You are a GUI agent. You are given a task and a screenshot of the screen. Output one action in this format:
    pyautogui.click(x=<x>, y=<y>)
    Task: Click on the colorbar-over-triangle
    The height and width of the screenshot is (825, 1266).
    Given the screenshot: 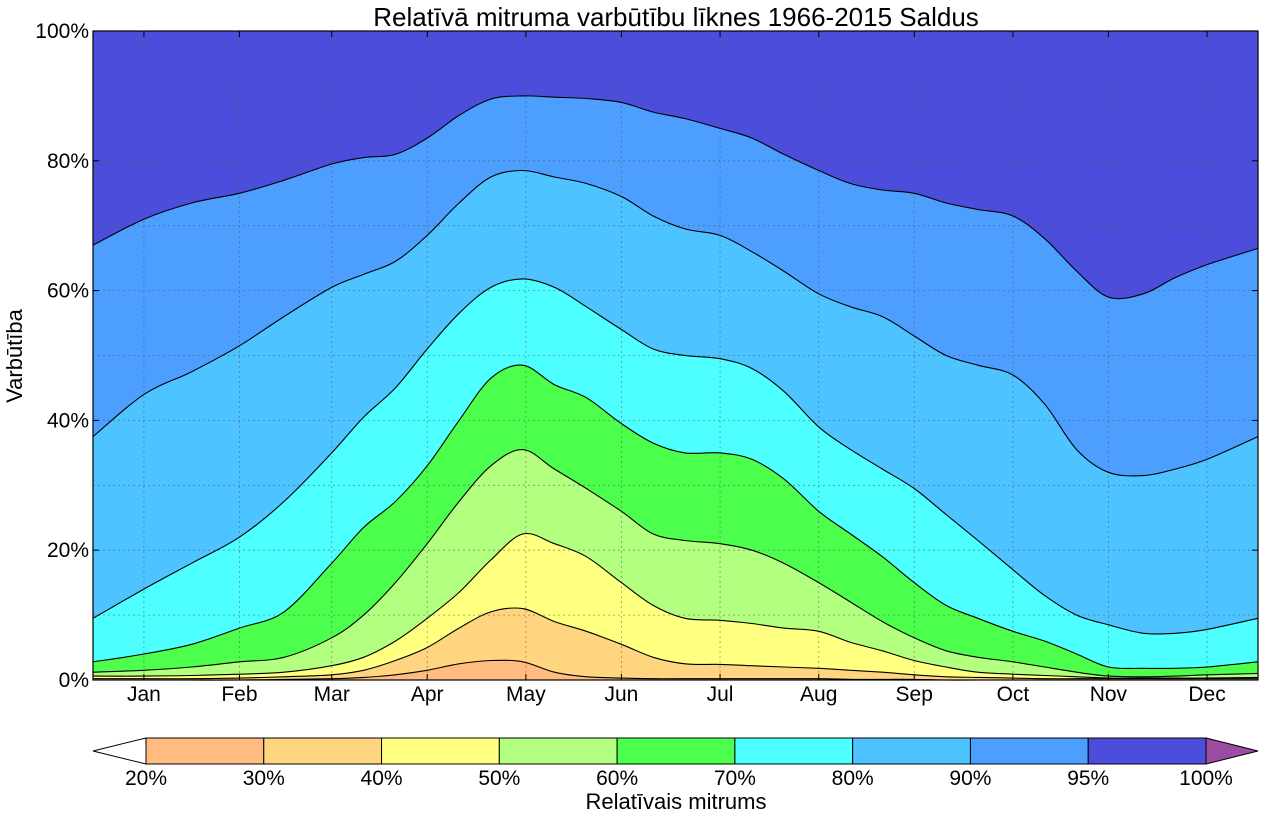 What is the action you would take?
    pyautogui.click(x=1232, y=751)
    